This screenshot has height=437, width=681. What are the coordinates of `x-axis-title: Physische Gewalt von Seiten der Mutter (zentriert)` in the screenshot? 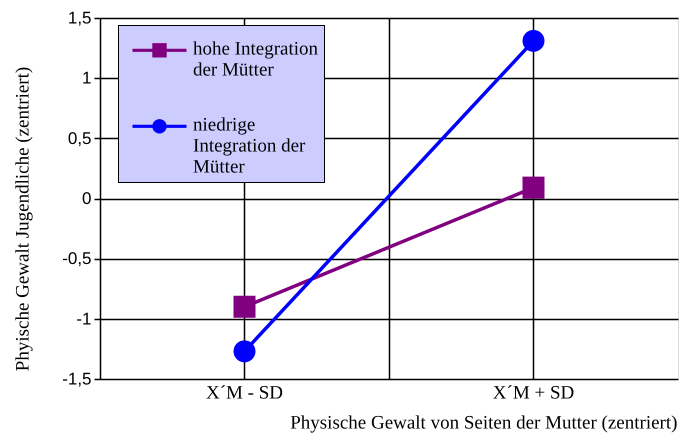 It's located at (484, 423).